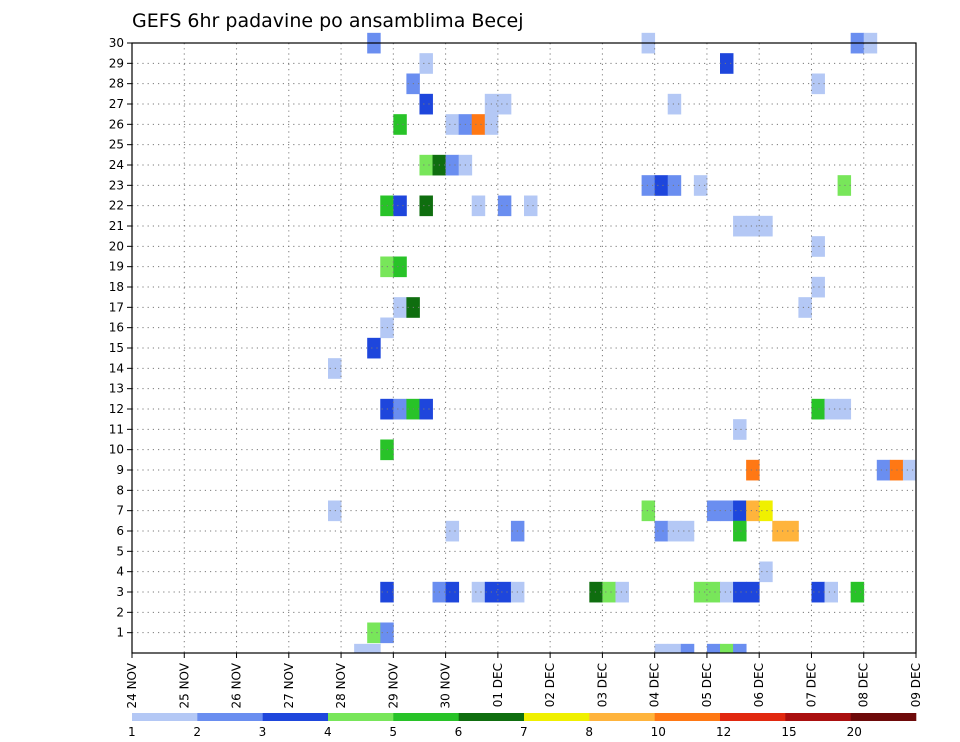  What do you see at coordinates (759, 685) in the screenshot?
I see `x-tick-label: 06 DEC` at bounding box center [759, 685].